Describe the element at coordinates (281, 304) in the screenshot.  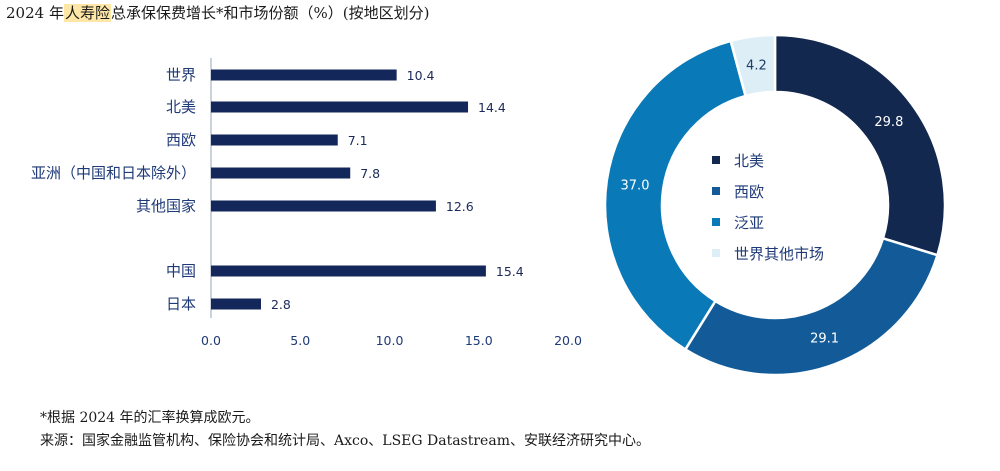
I see `bar-value-label: 2.8` at that location.